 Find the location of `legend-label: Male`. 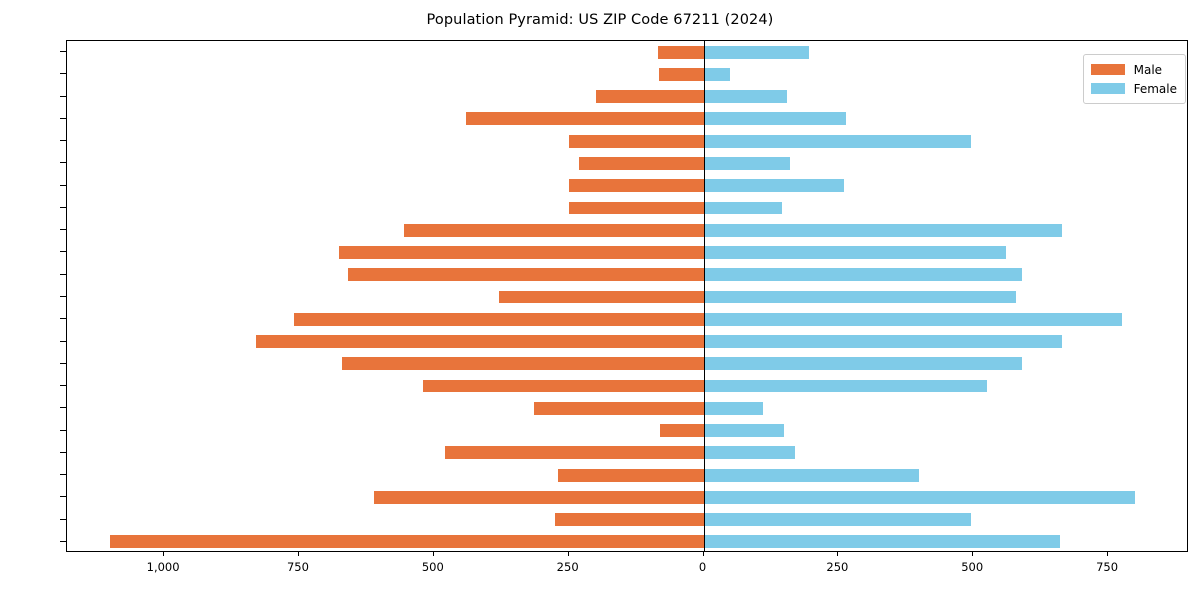

legend-label: Male is located at coordinates (1148, 69).